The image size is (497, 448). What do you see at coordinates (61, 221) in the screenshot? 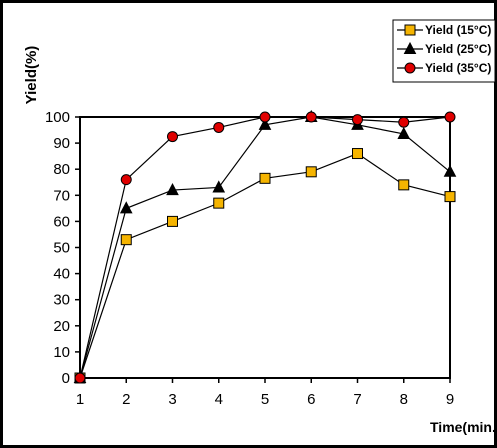
I see `y-tick-label: 60` at bounding box center [61, 221].